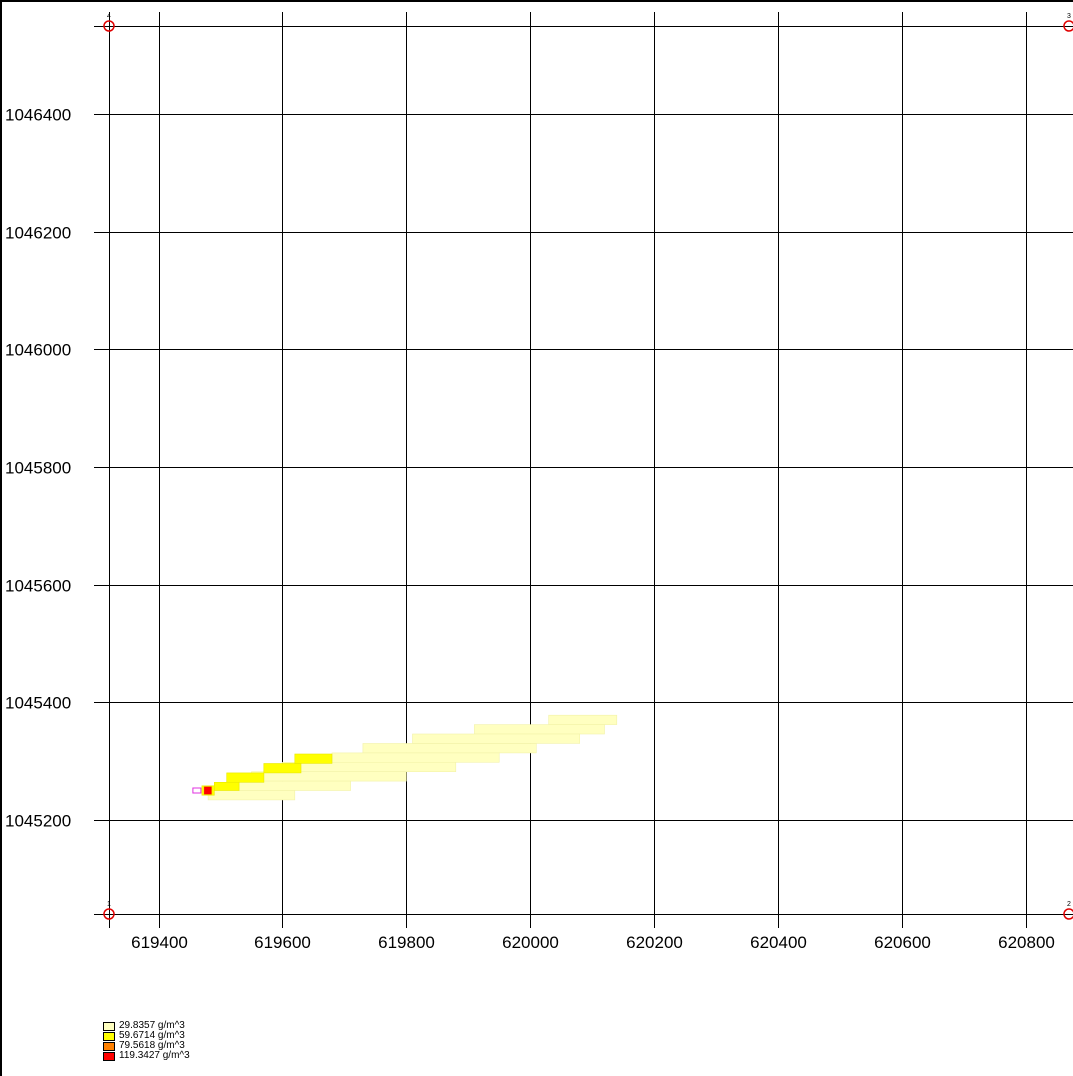  What do you see at coordinates (38, 821) in the screenshot?
I see `y-tick-label: 1045200` at bounding box center [38, 821].